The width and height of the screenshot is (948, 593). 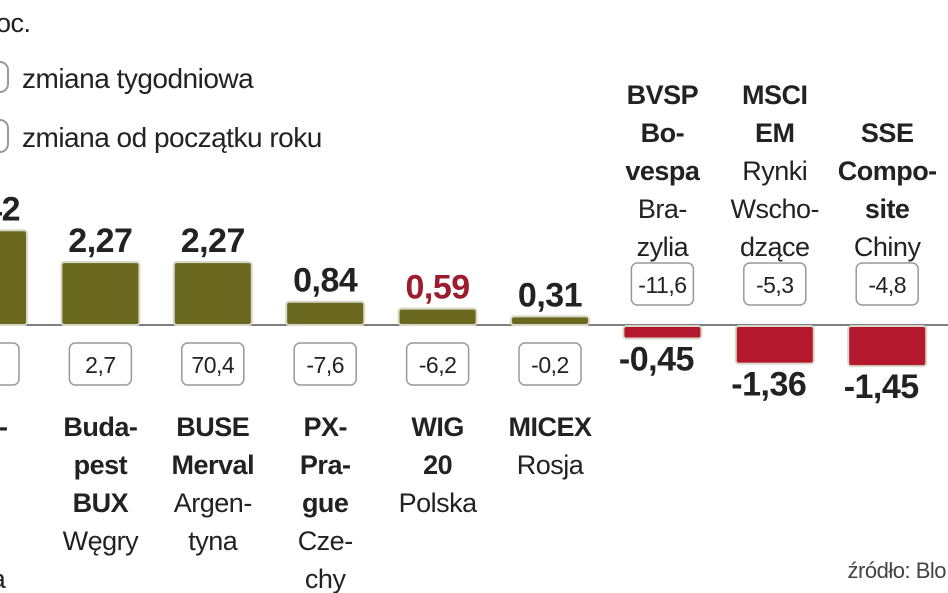 What do you see at coordinates (101, 503) in the screenshot?
I see `index-name: BUX` at bounding box center [101, 503].